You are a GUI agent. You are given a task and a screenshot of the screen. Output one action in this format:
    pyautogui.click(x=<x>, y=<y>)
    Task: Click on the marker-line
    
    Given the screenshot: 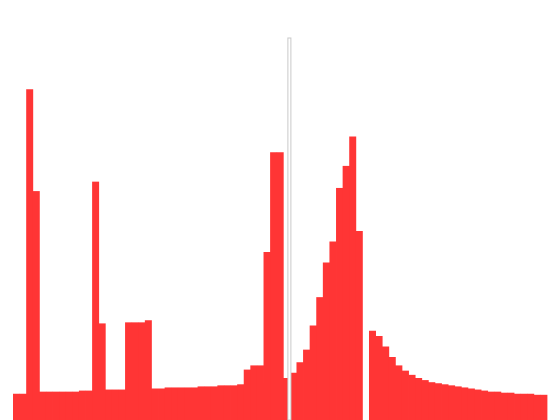 What is the action you would take?
    pyautogui.click(x=289, y=228)
    